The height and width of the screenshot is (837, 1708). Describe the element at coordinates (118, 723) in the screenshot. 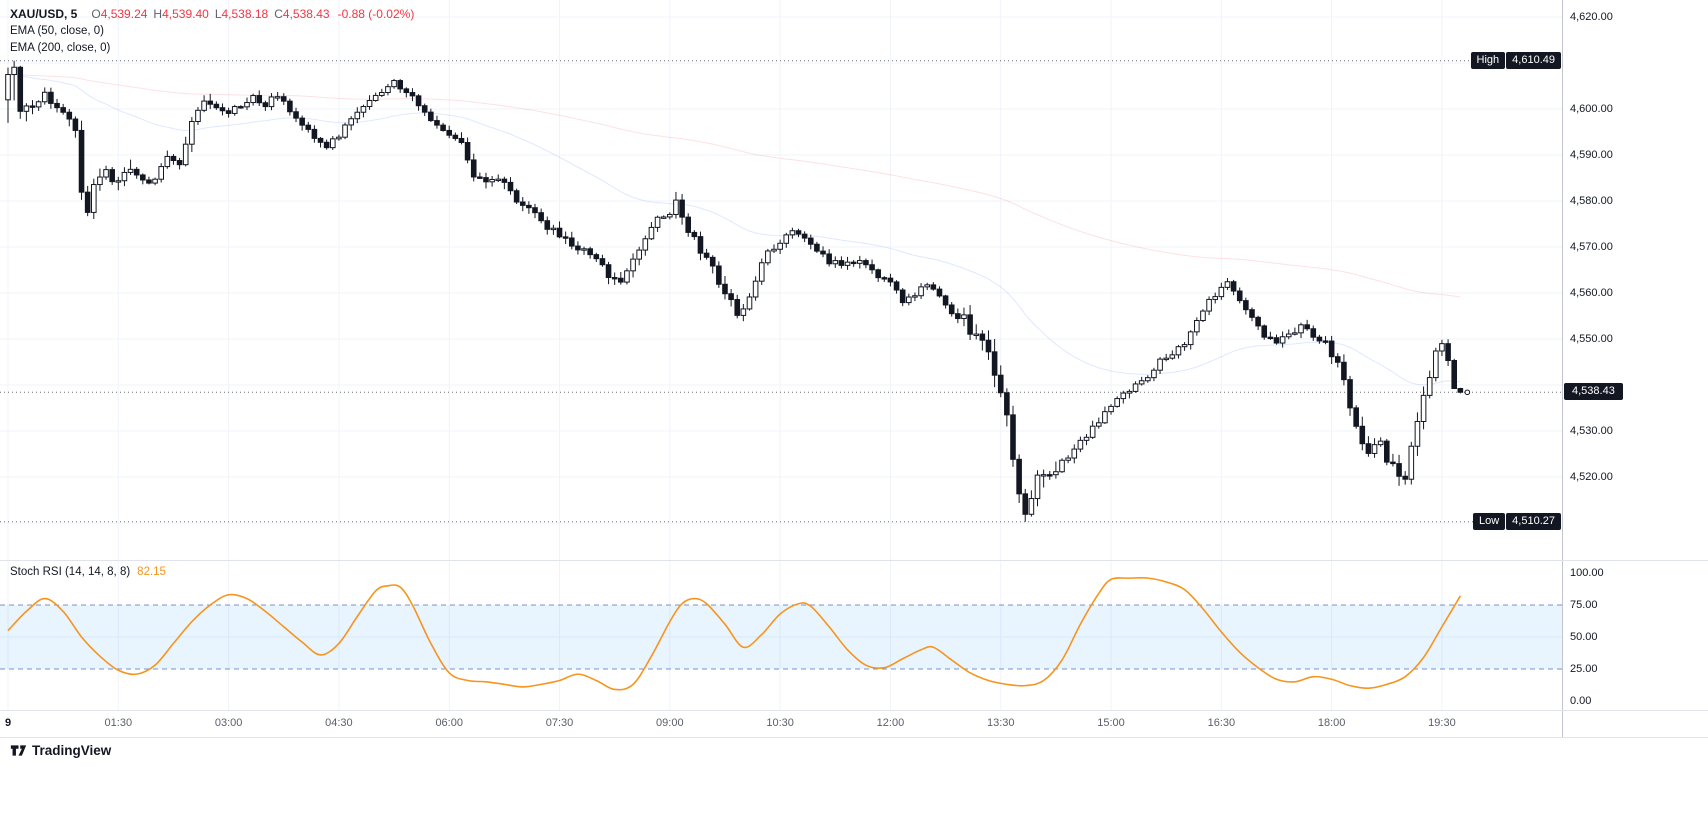

I see `time-tick-label: 01:30` at that location.